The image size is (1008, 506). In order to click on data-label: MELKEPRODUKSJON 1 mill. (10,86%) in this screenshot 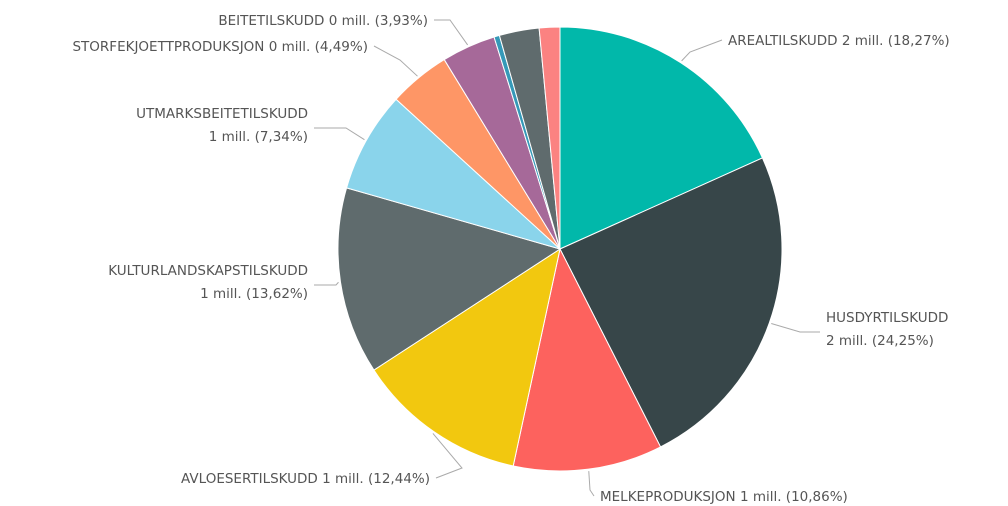, I will do `click(724, 497)`.